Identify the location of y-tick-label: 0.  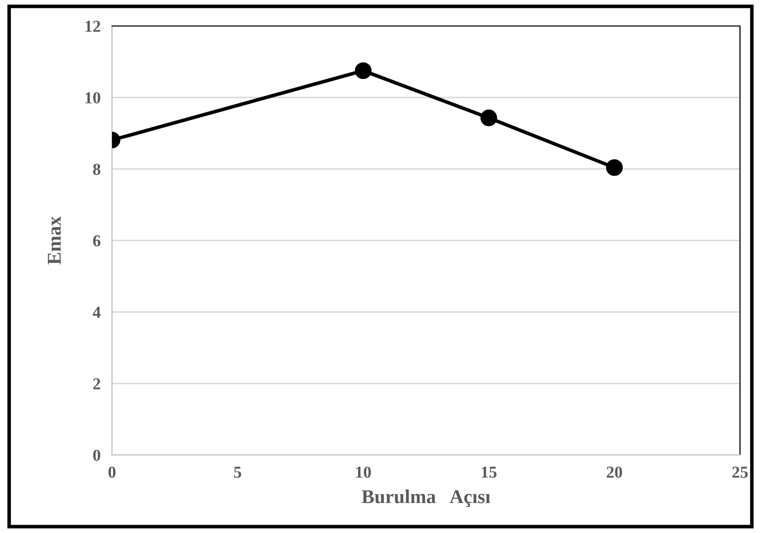
(96, 455).